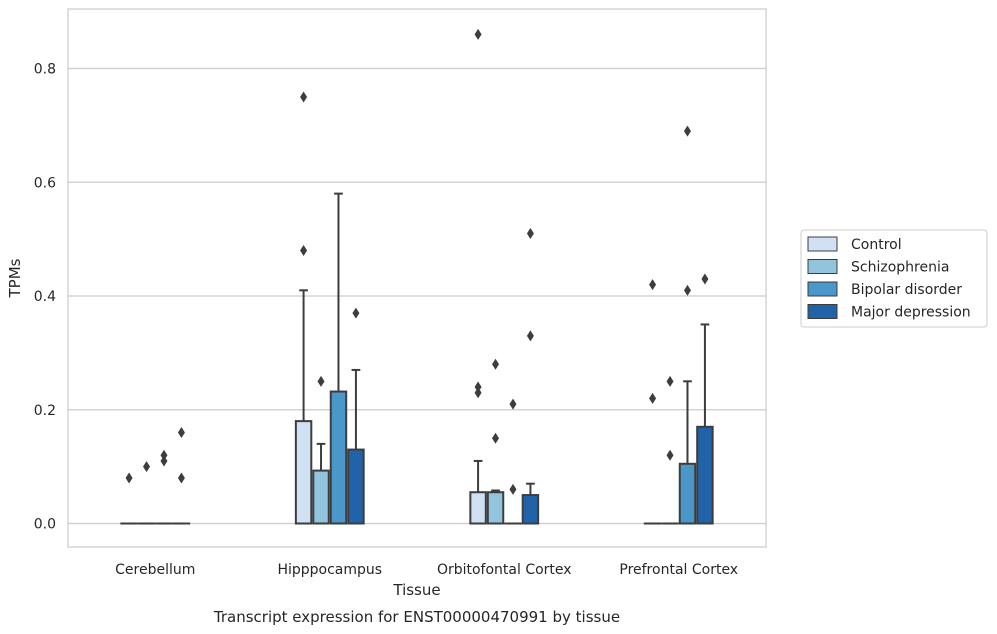 The width and height of the screenshot is (997, 634). Describe the element at coordinates (45, 183) in the screenshot. I see `y-tick-label: 0.6` at that location.